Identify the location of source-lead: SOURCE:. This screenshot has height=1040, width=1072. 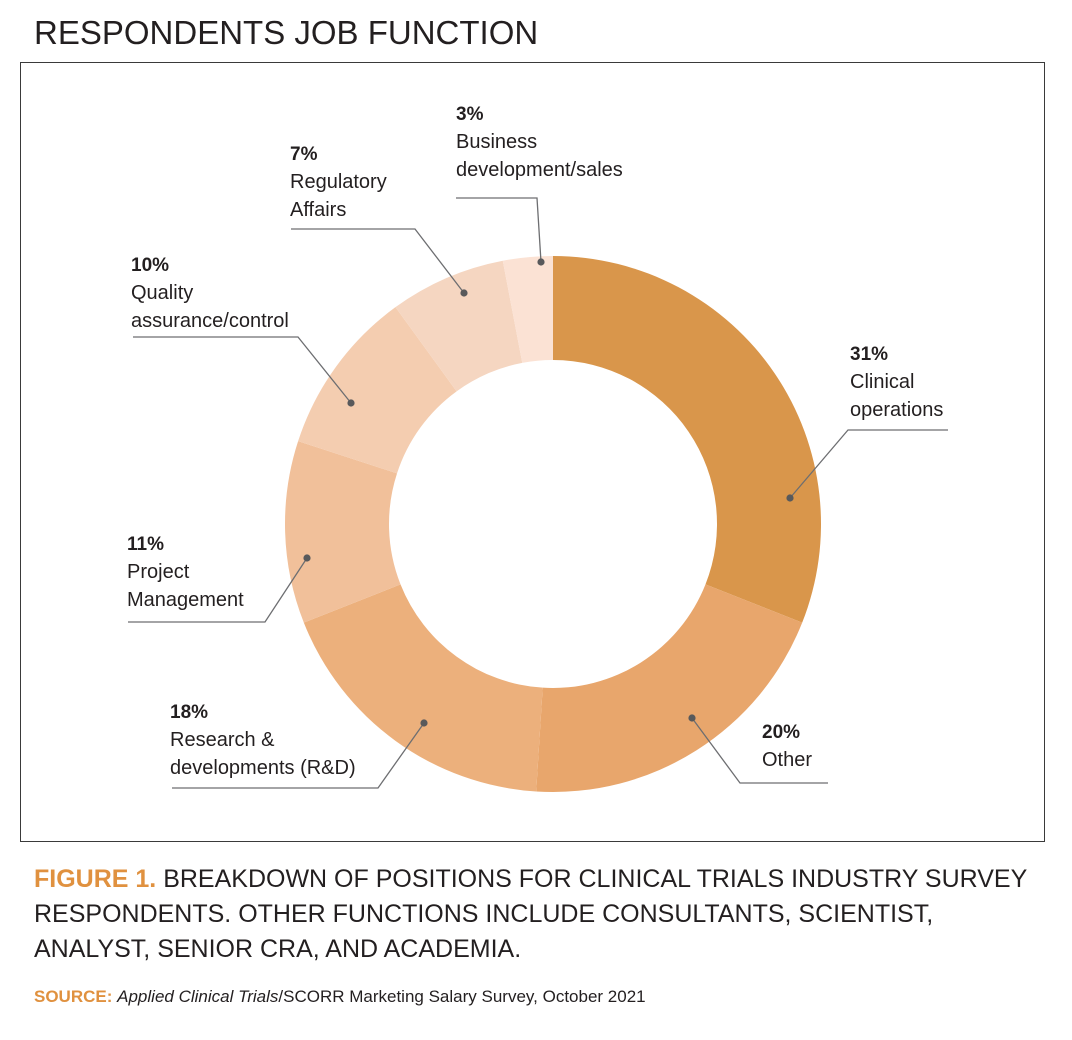
(73, 996).